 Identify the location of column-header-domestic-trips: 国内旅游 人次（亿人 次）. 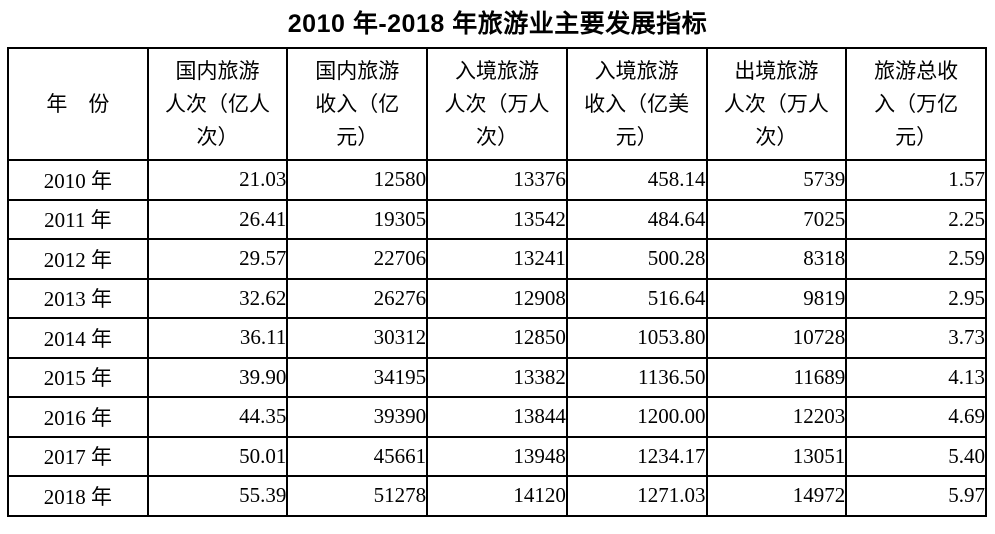
(217, 104).